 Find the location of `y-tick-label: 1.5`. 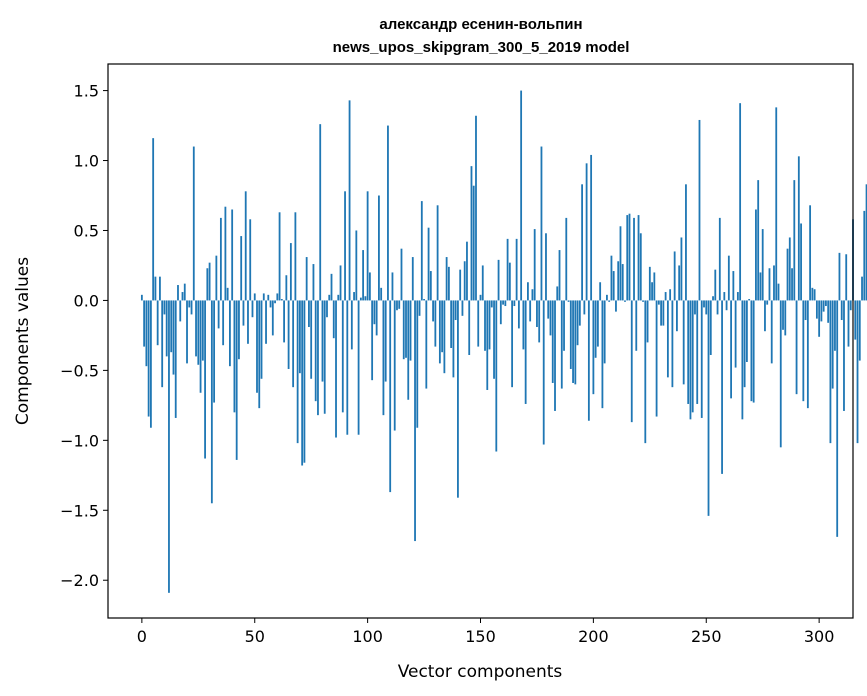

y-tick-label: 1.5 is located at coordinates (86, 91).